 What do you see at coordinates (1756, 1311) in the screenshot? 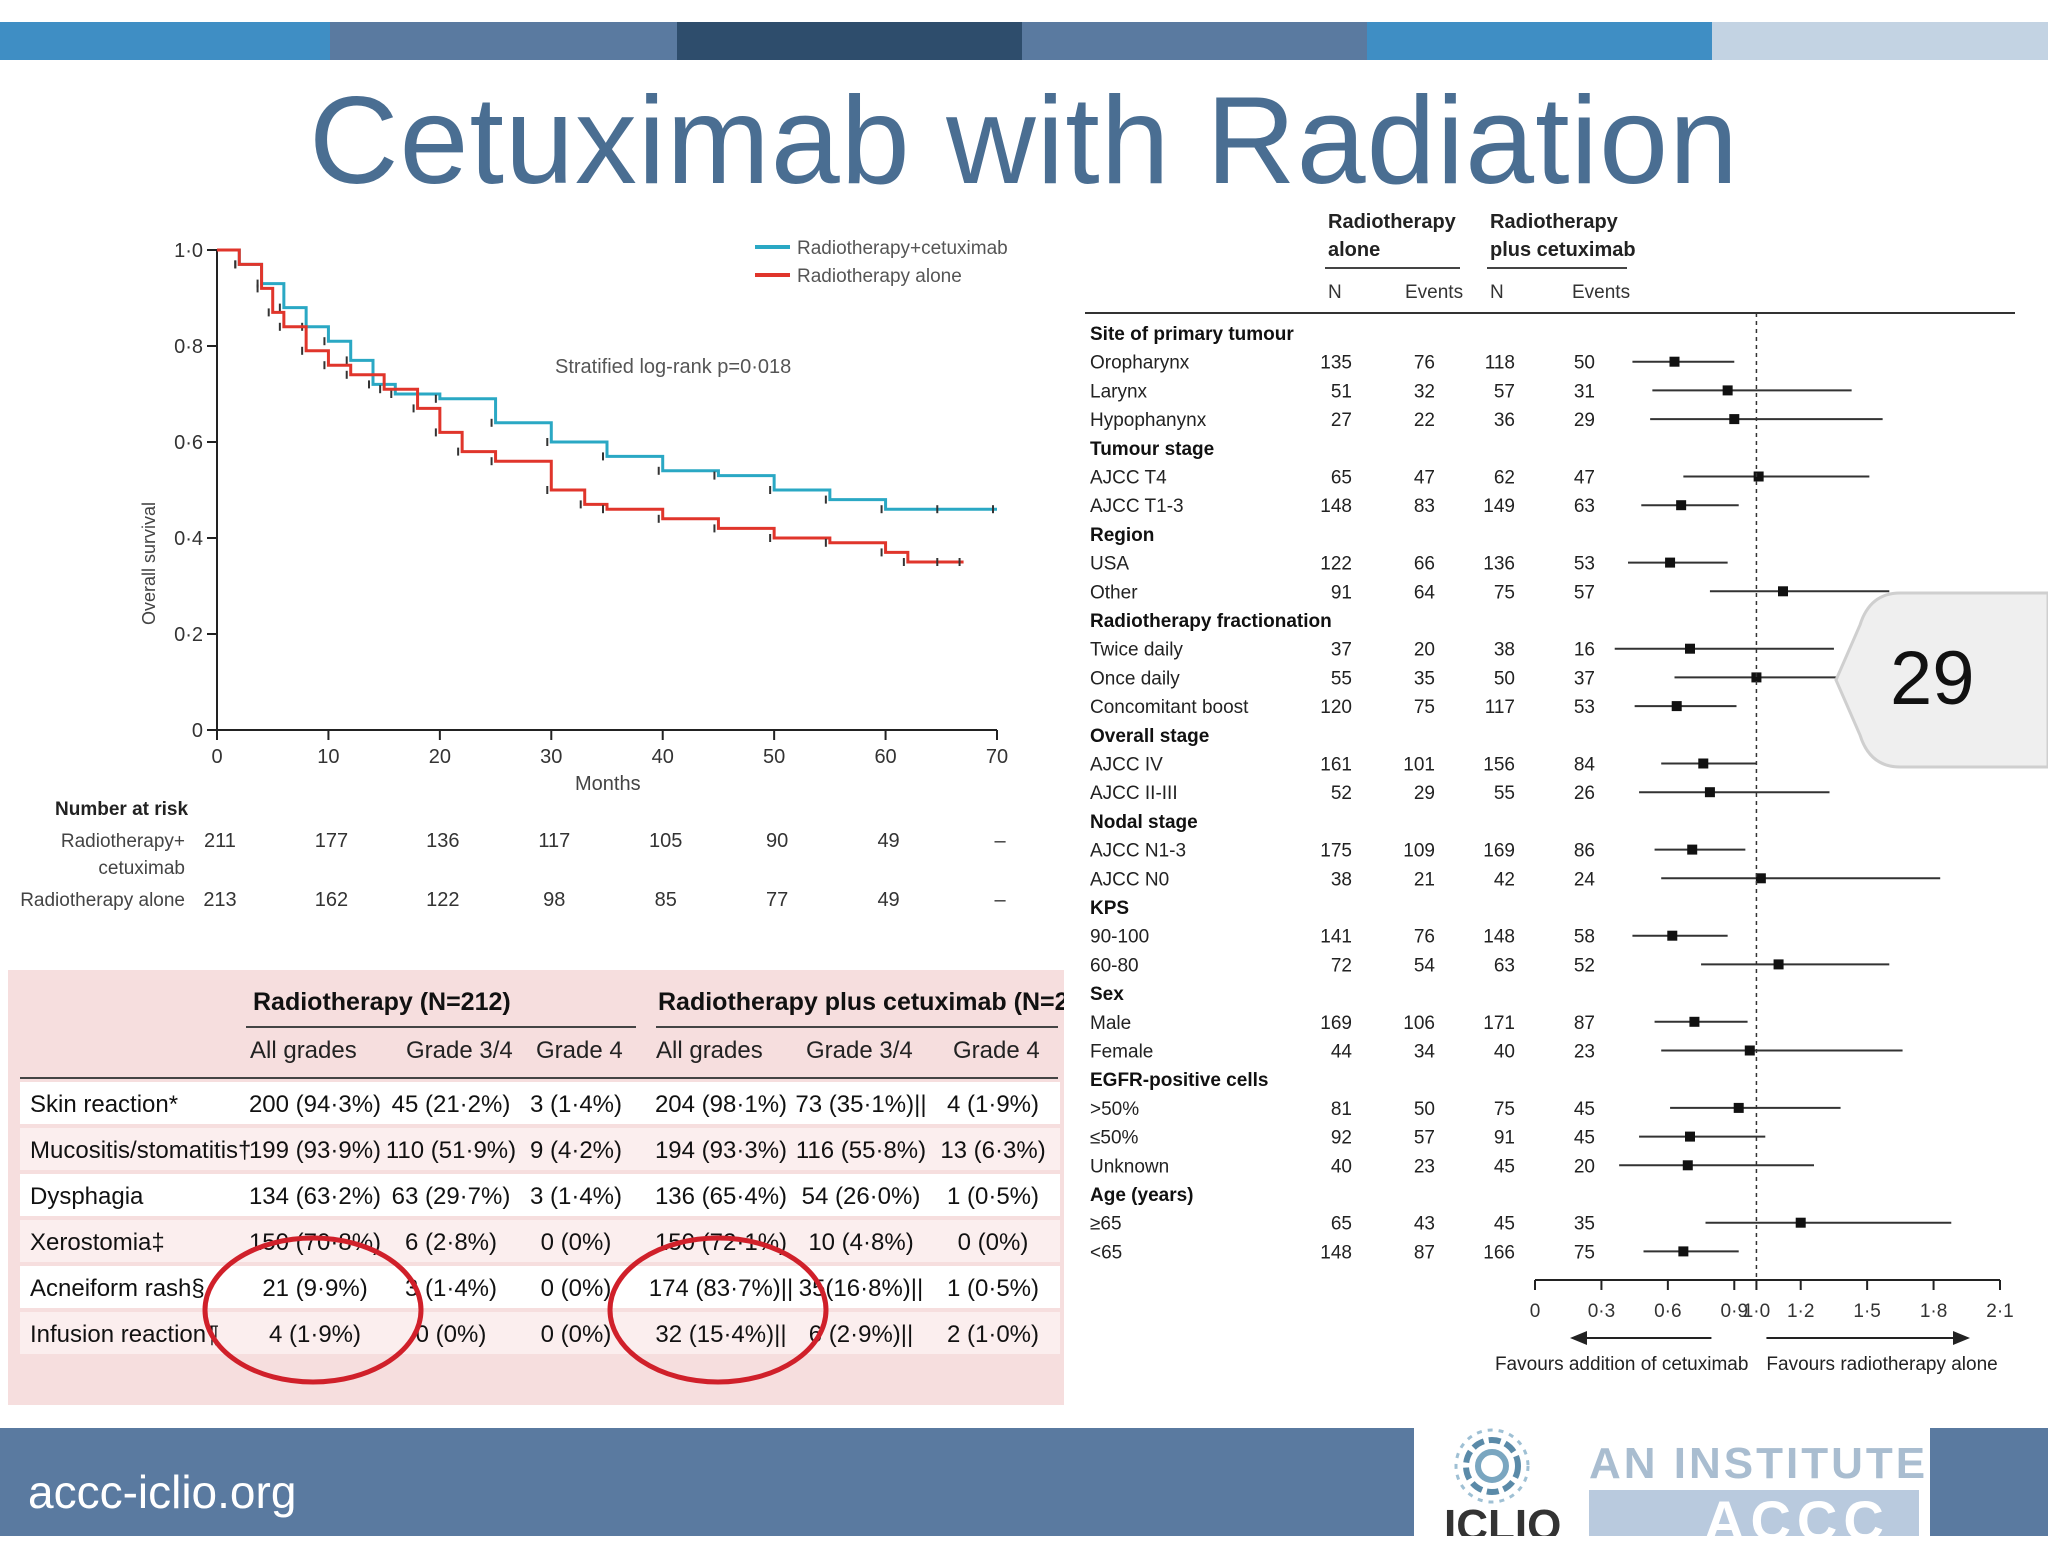
I see `forest-x-tick-label: 1·0` at bounding box center [1756, 1311].